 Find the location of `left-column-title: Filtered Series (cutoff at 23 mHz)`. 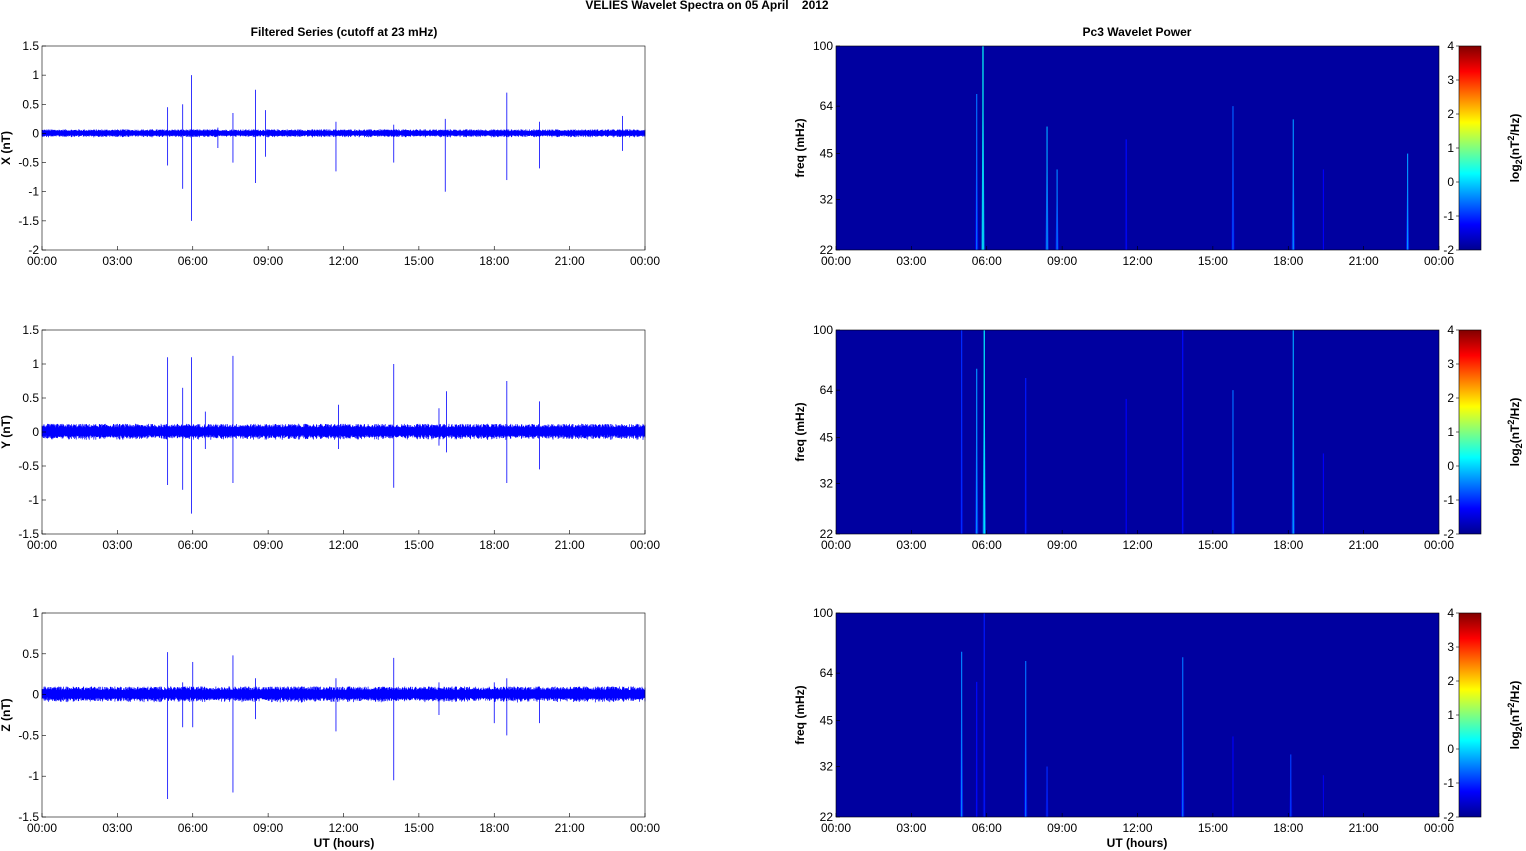

left-column-title: Filtered Series (cutoff at 23 mHz) is located at coordinates (344, 32).